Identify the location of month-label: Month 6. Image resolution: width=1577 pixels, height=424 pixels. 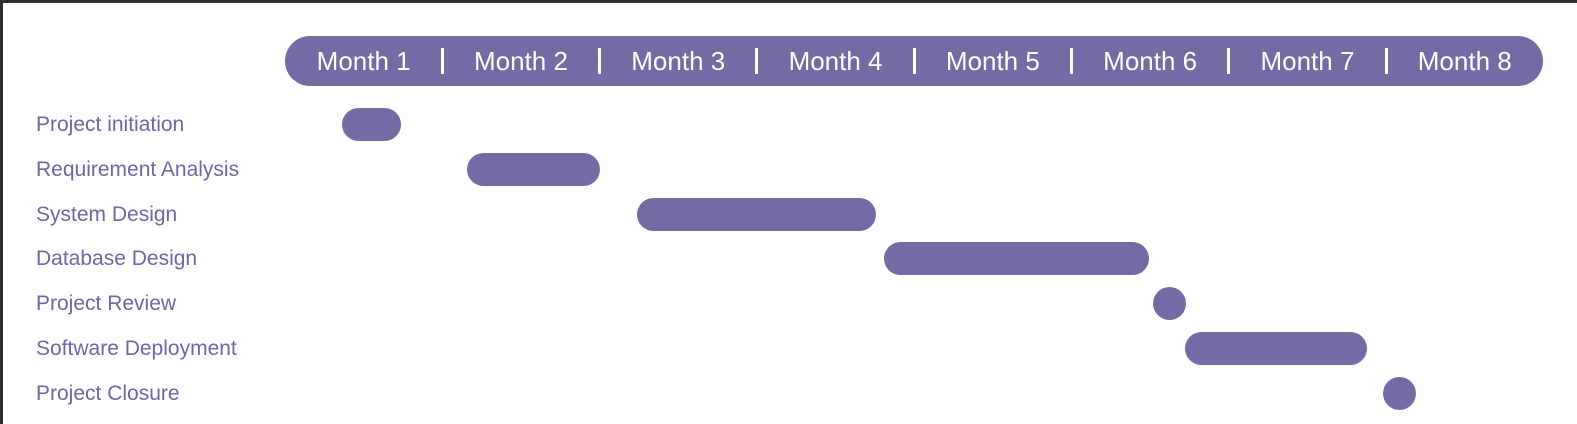
(1150, 61).